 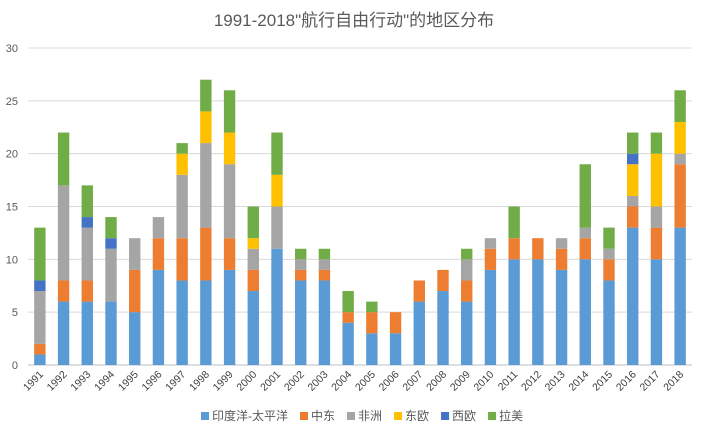 What do you see at coordinates (294, 381) in the screenshot?
I see `x-tick-label: 2002` at bounding box center [294, 381].